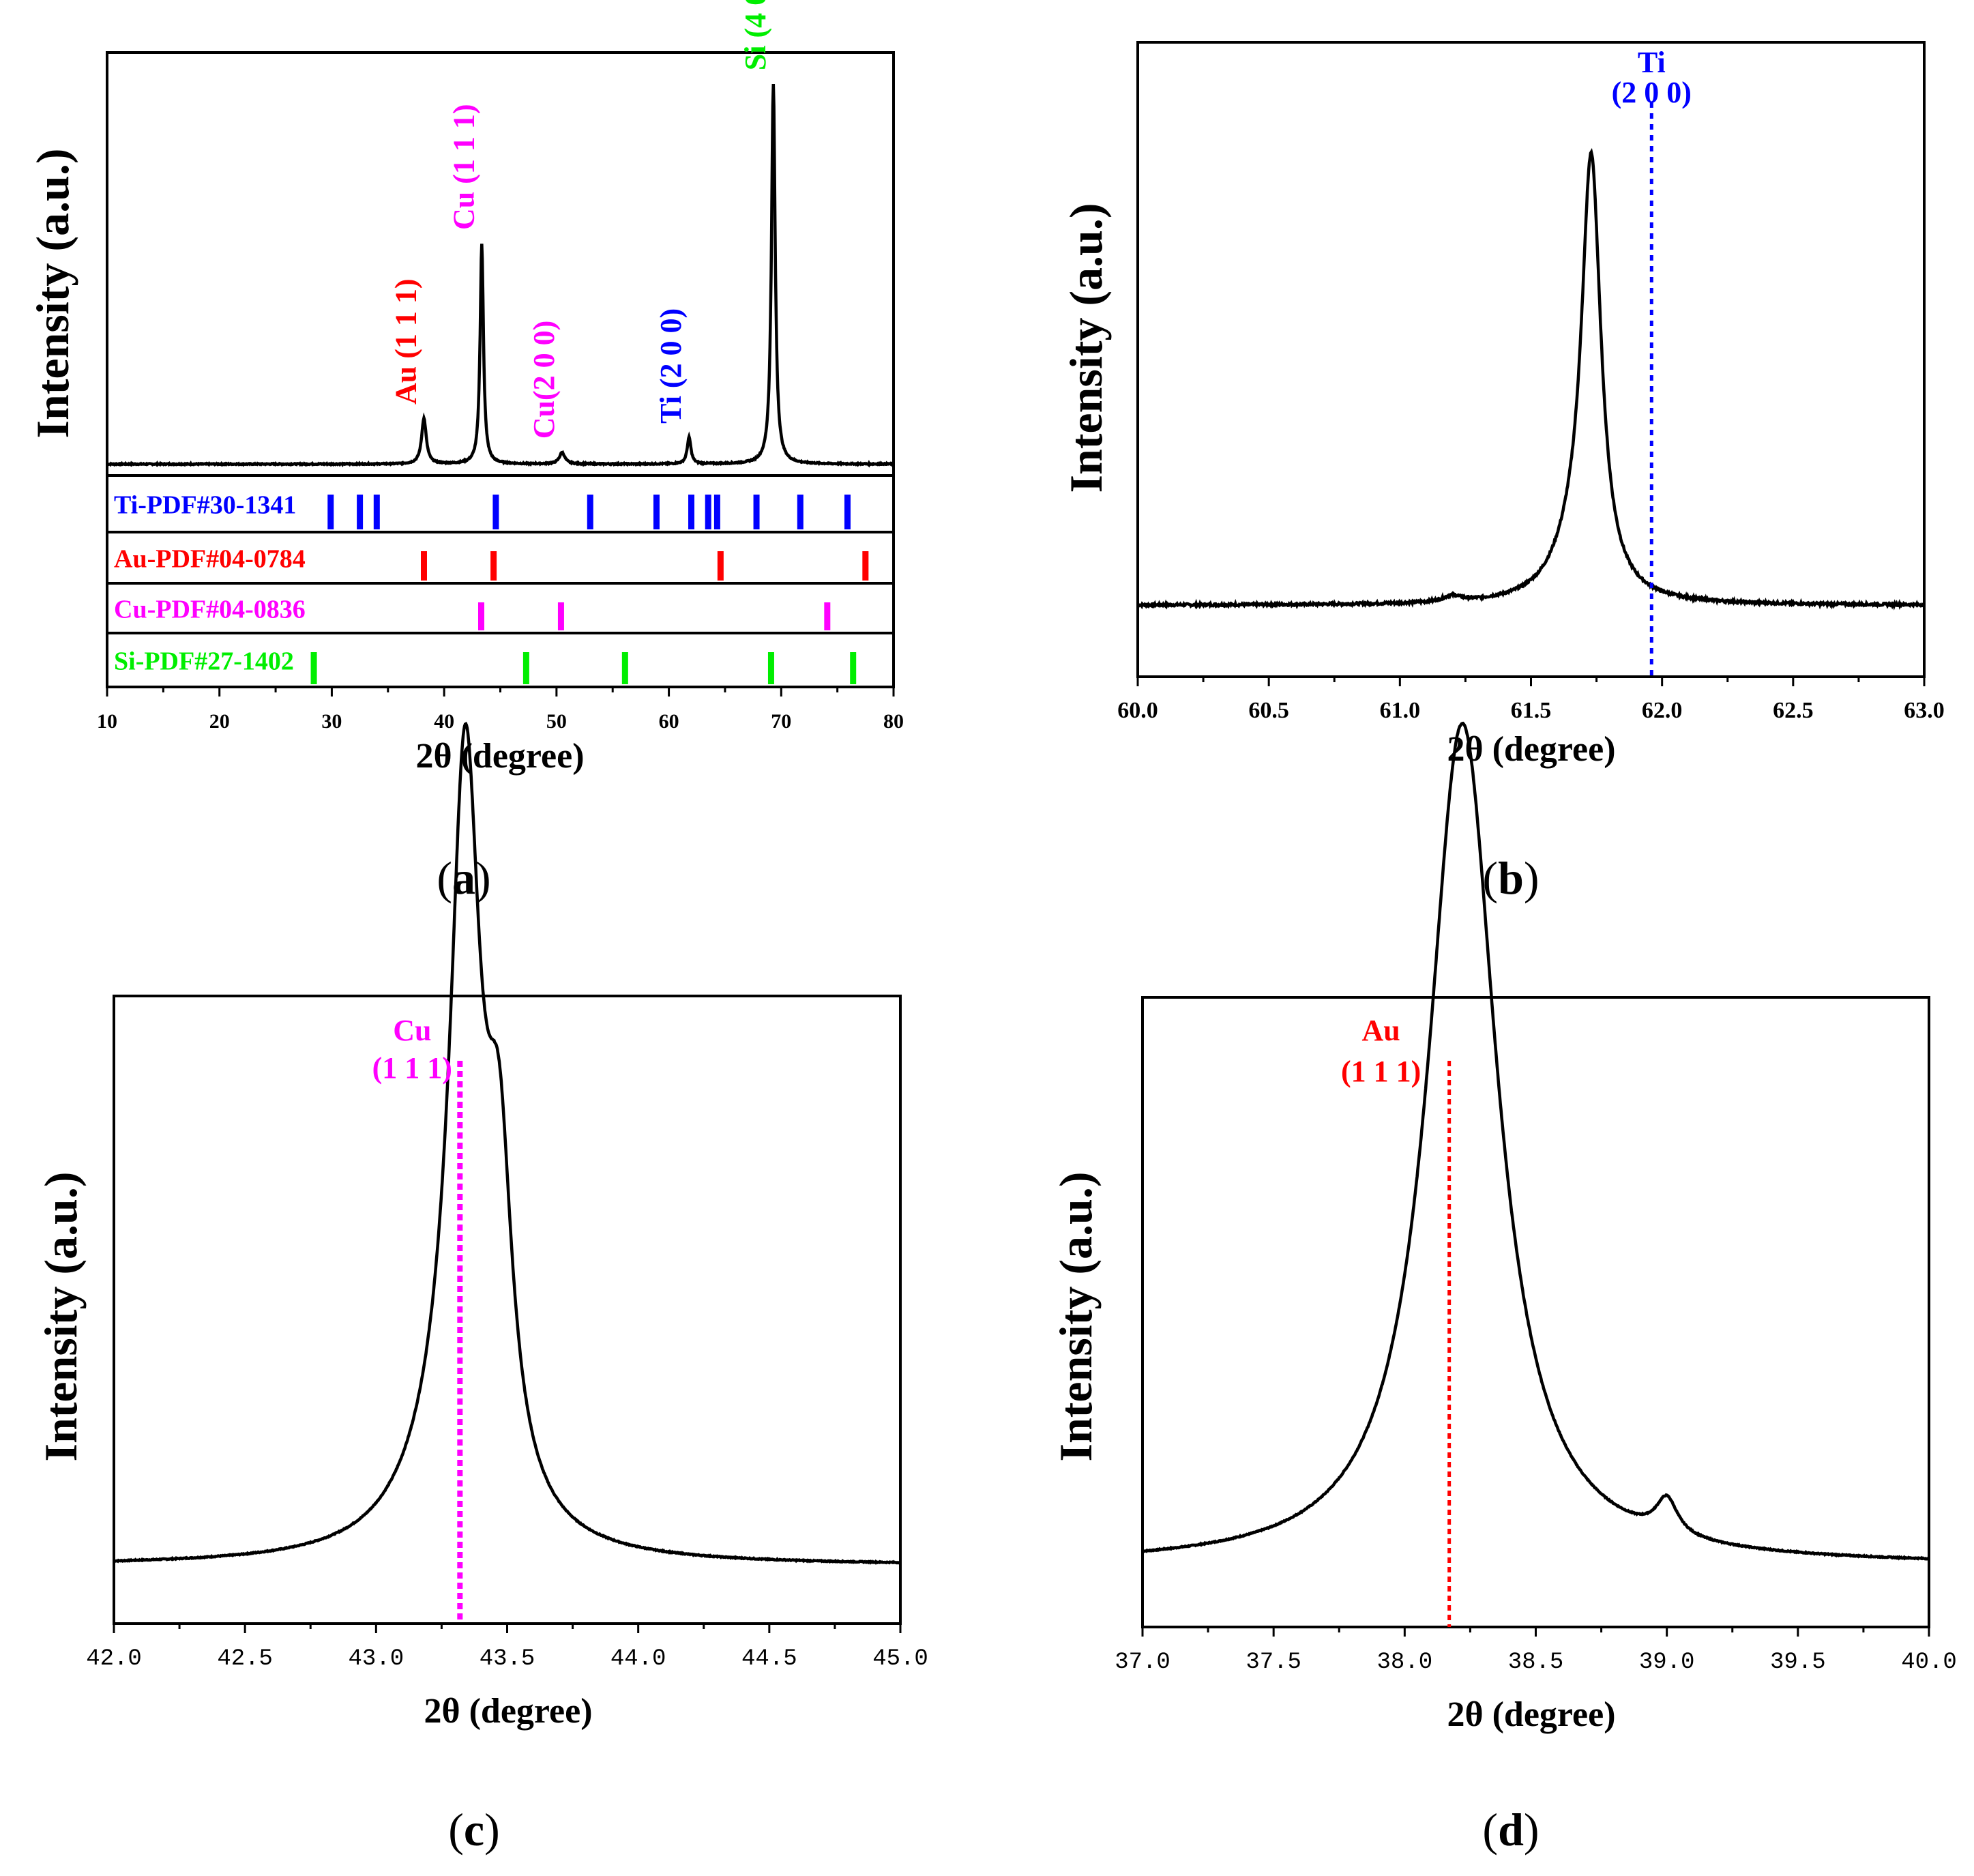 The width and height of the screenshot is (1974, 1876). Describe the element at coordinates (412, 1030) in the screenshot. I see `panel-c-cu-label: Cu` at that location.